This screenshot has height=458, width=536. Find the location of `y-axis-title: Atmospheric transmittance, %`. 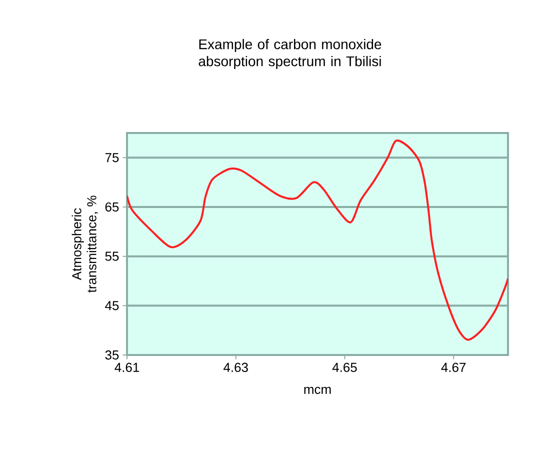

y-axis-title: Atmospheric transmittance, % is located at coordinates (85, 244).